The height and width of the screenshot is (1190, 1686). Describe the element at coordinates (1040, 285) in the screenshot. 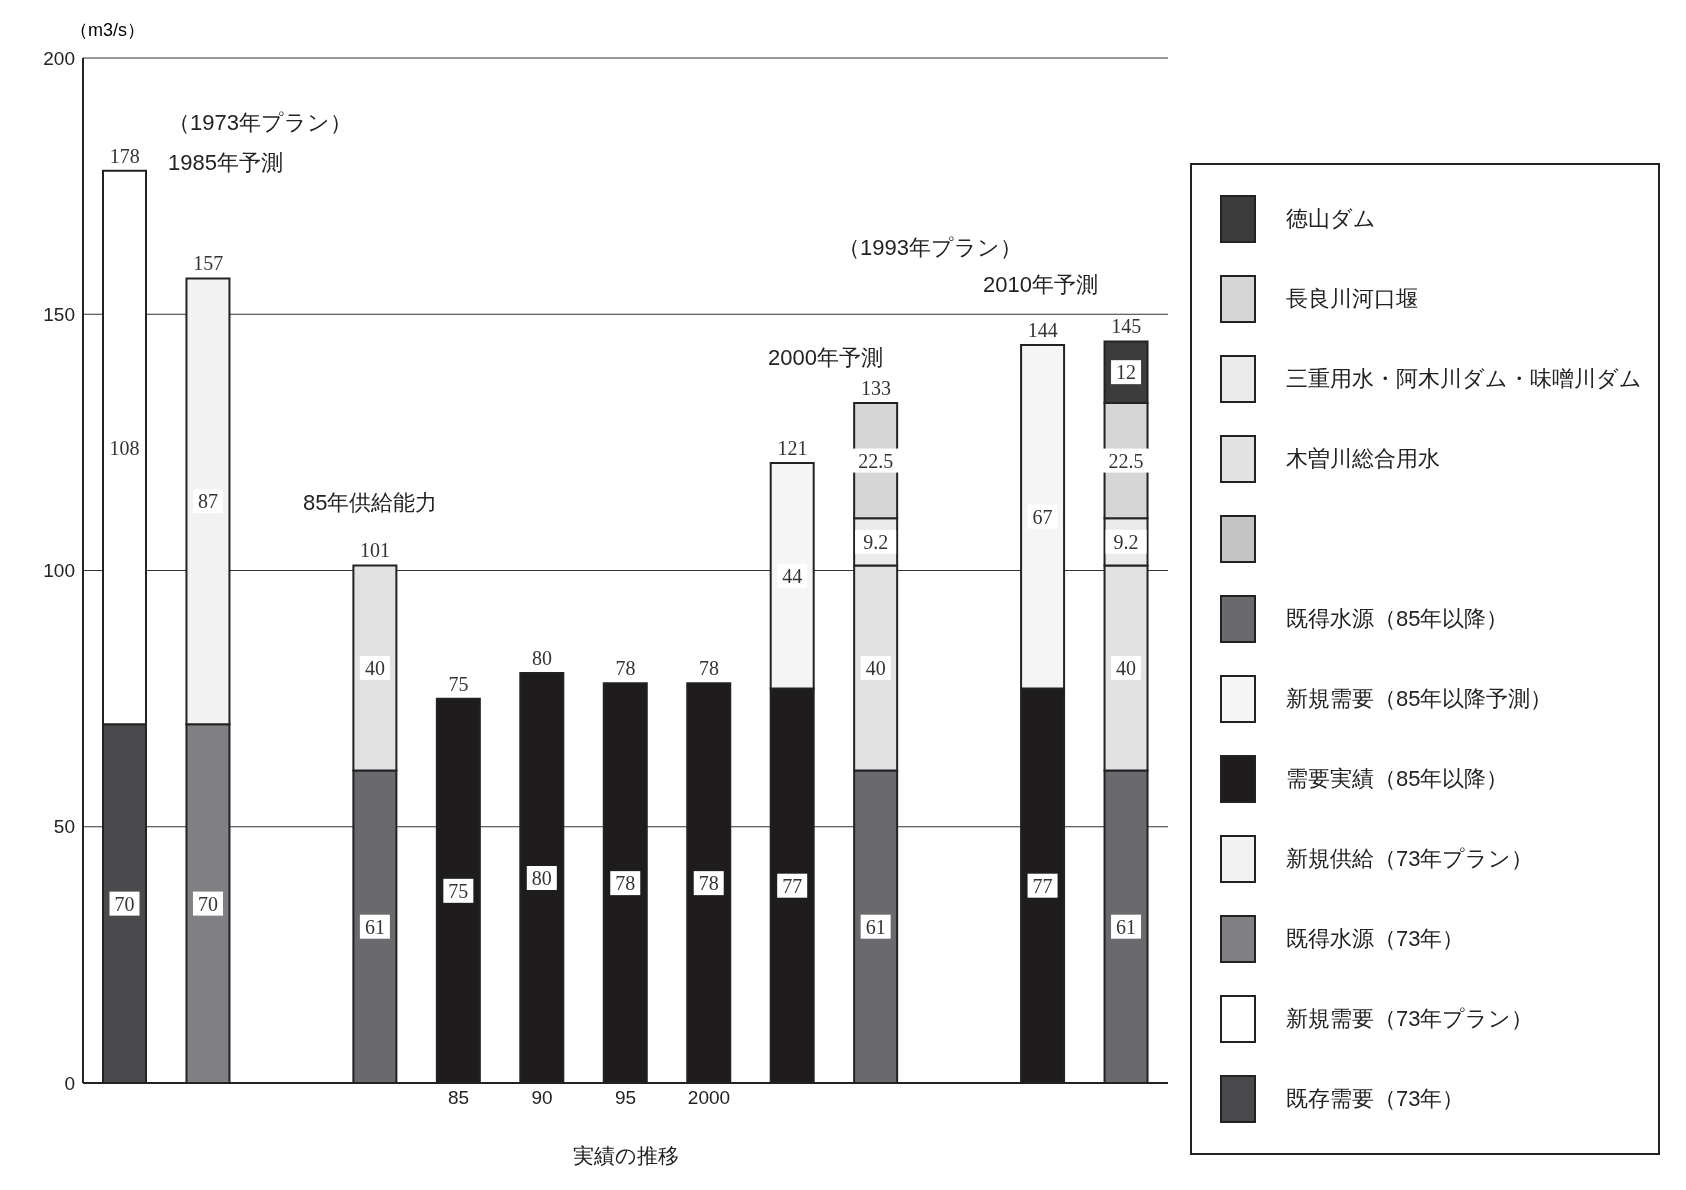

I see `annotation: 2010年予測` at that location.